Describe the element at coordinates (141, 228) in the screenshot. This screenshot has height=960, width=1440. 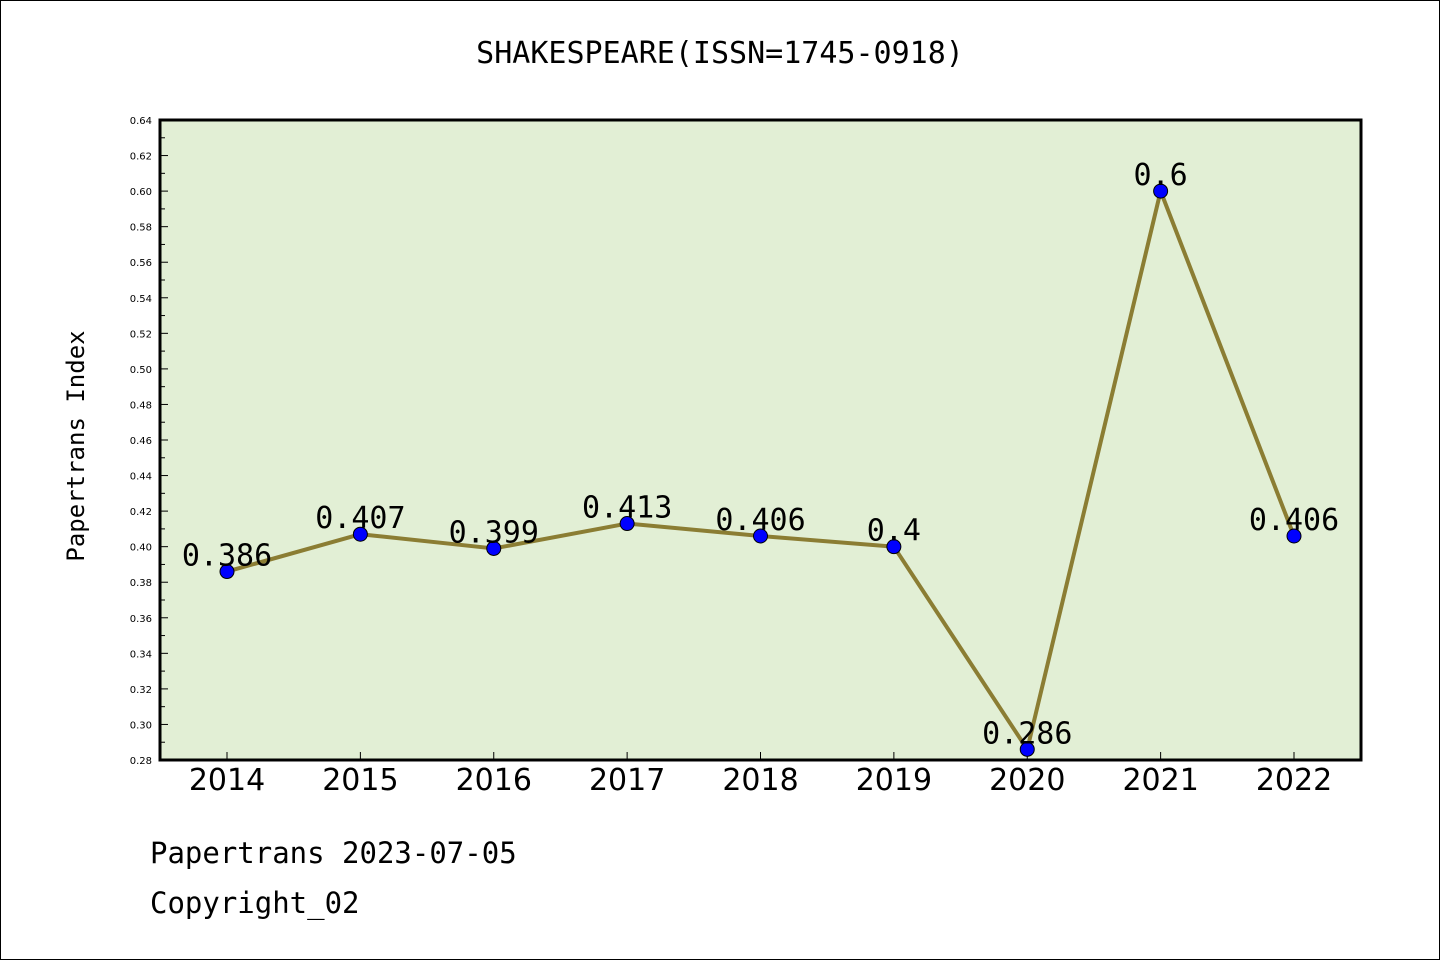
I see `y-tick-label: 0.58` at that location.